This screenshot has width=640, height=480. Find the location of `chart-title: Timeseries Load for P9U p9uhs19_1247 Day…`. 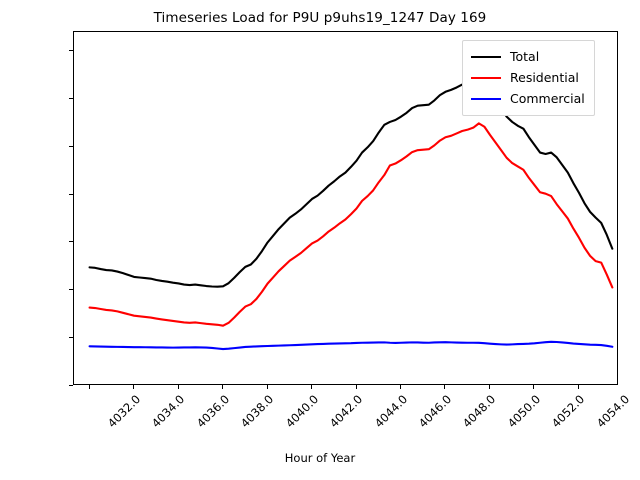

chart-title: Timeseries Load for P9U p9uhs19_1247 Day… is located at coordinates (320, 18).